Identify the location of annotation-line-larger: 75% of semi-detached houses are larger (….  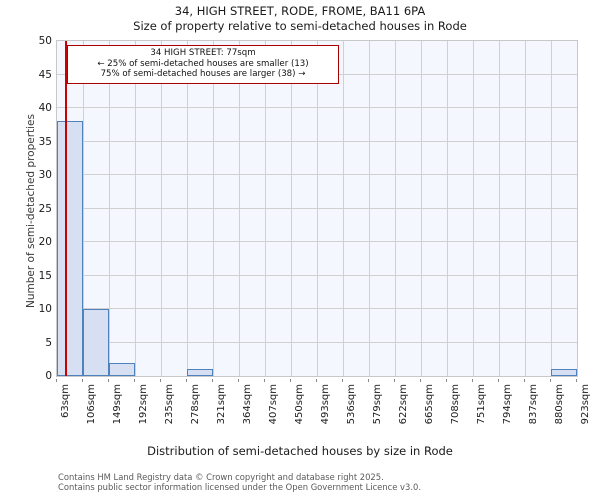
(203, 74).